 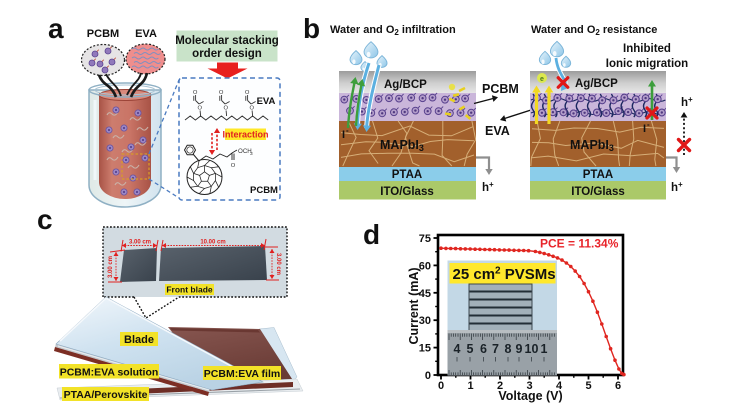 What do you see at coordinates (647, 49) in the screenshot?
I see `svg-text: Inhibited` at bounding box center [647, 49].